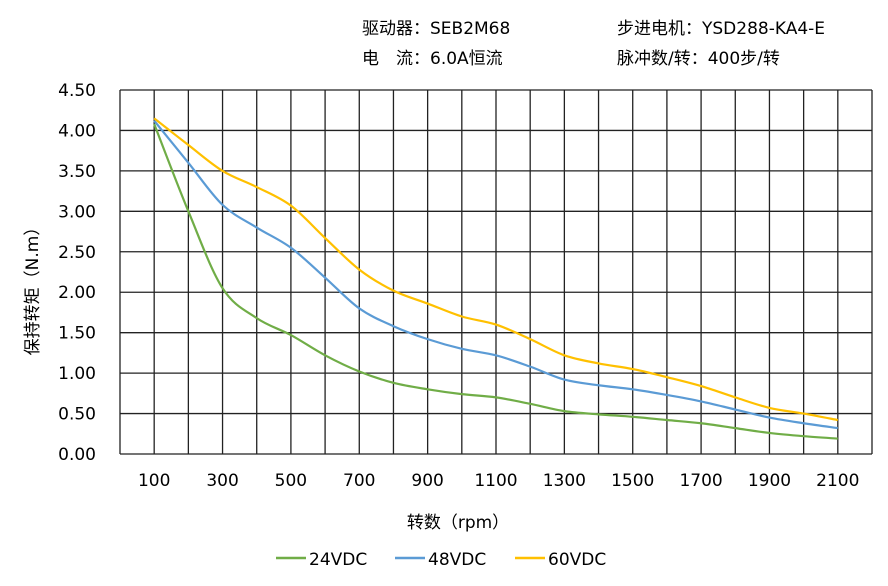 This screenshot has width=888, height=586. Describe the element at coordinates (77, 91) in the screenshot. I see `y-tick-label: 4.50` at that location.